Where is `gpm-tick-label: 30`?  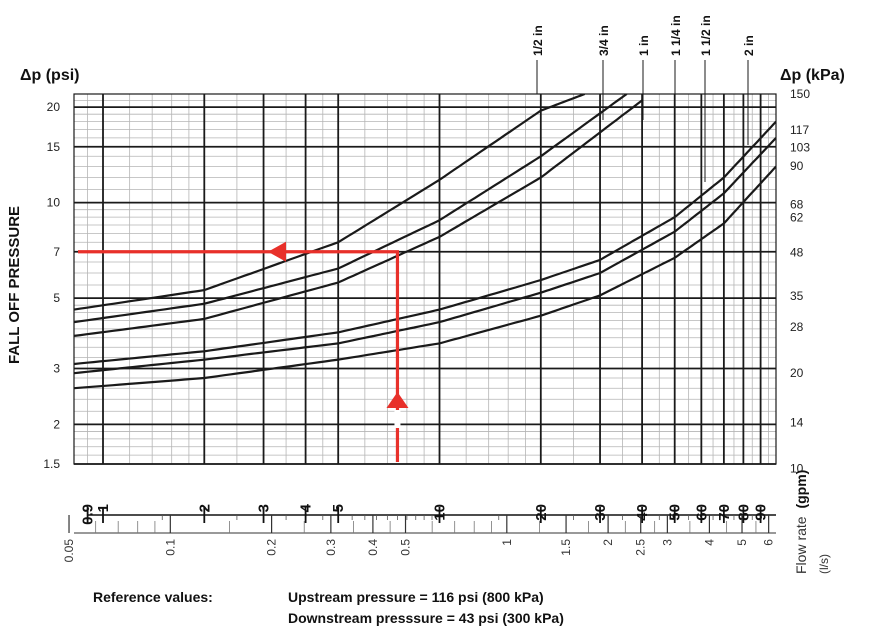
gpm-tick-label: 30 is located at coordinates (600, 512).